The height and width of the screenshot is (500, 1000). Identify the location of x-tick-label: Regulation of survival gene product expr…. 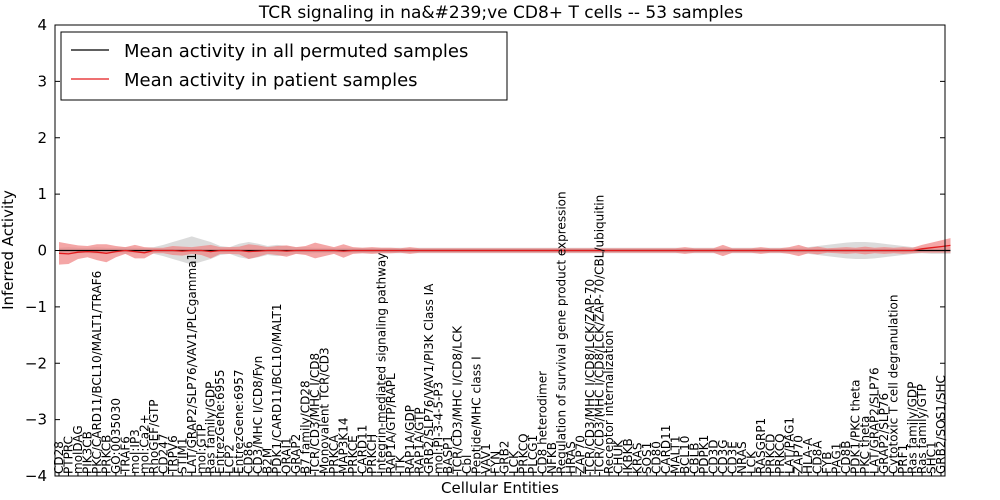
(562, 332).